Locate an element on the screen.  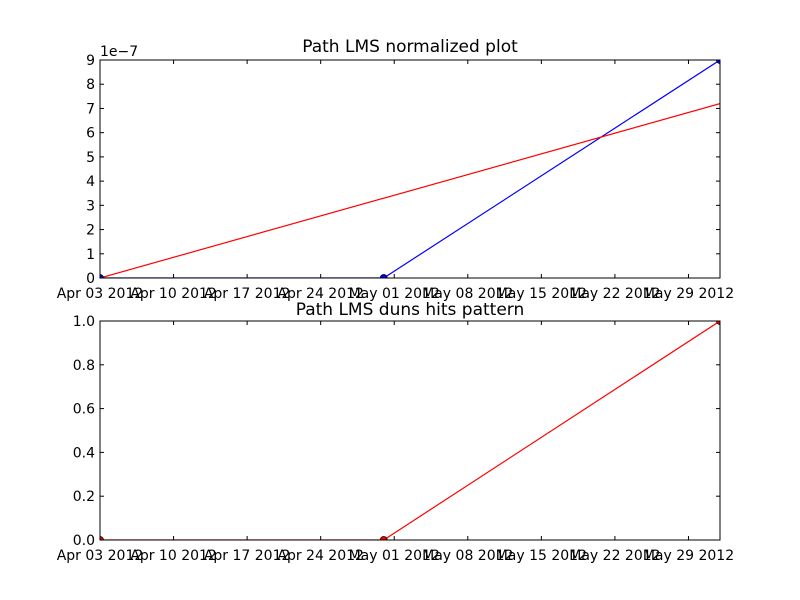
y-tick-label: 0.6 is located at coordinates (84, 410).